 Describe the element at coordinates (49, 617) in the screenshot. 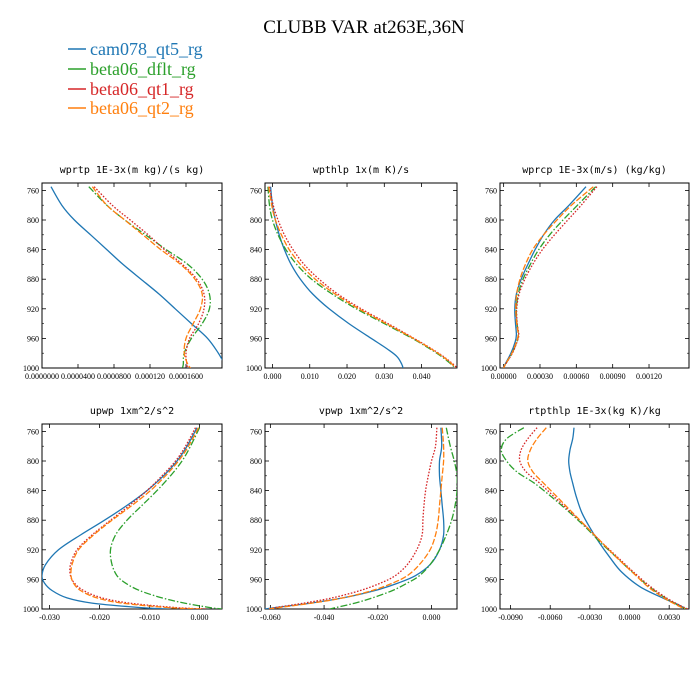

I see `x-tick-label: -0.030` at that location.